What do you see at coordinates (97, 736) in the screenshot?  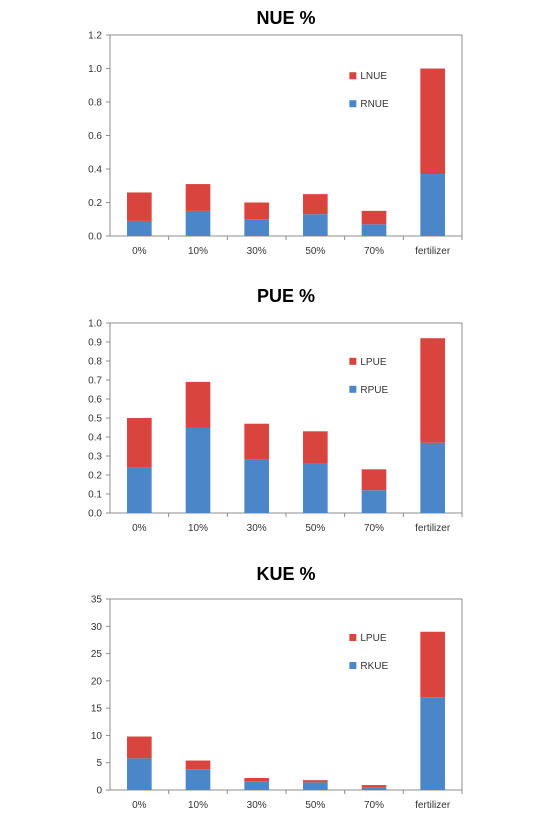 I see `y-tick-label: 10` at bounding box center [97, 736].